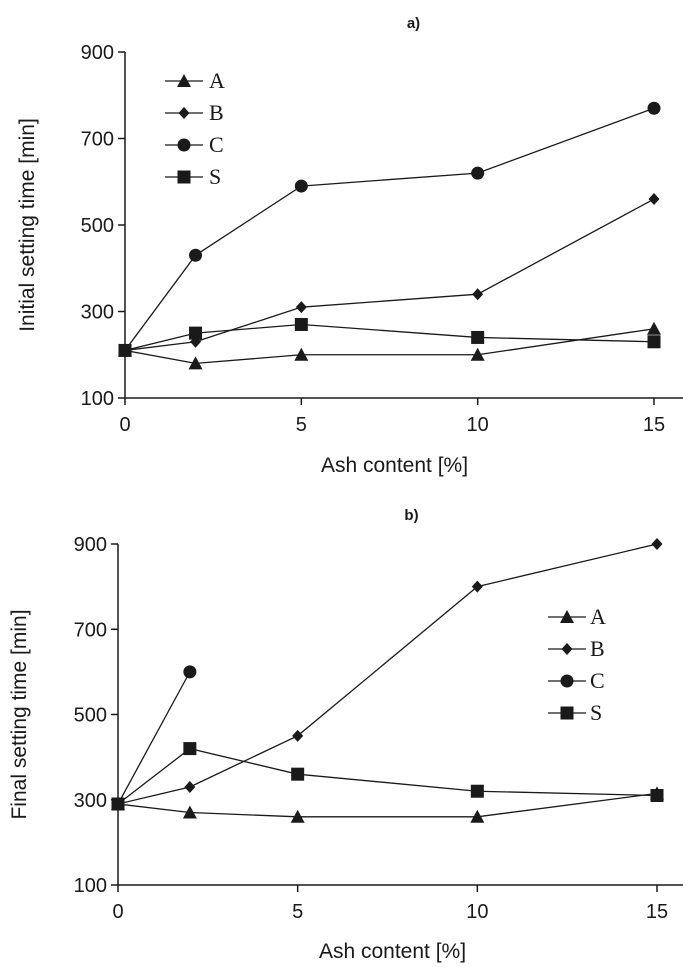 This screenshot has height=967, width=683. What do you see at coordinates (567, 681) in the screenshot?
I see `panel-b-legend-marker-C` at bounding box center [567, 681].